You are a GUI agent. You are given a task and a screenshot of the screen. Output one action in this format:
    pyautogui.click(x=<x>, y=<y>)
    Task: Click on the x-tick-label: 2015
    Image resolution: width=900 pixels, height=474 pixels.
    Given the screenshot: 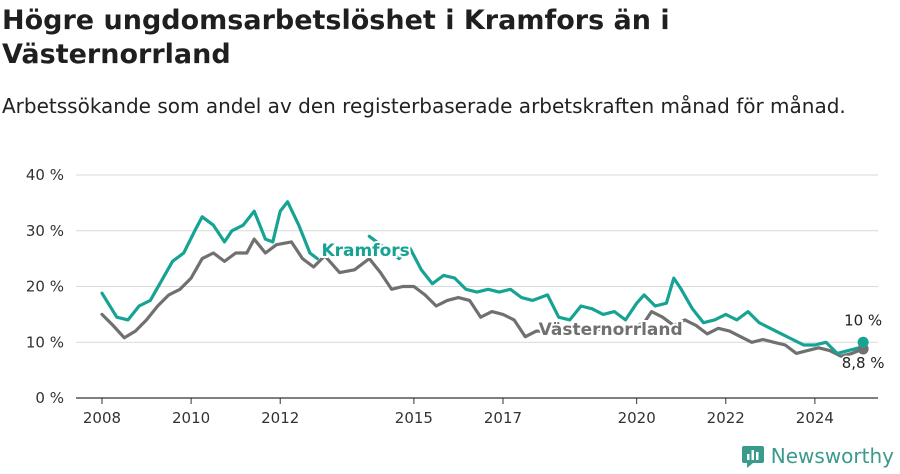 What is the action you would take?
    pyautogui.click(x=414, y=418)
    